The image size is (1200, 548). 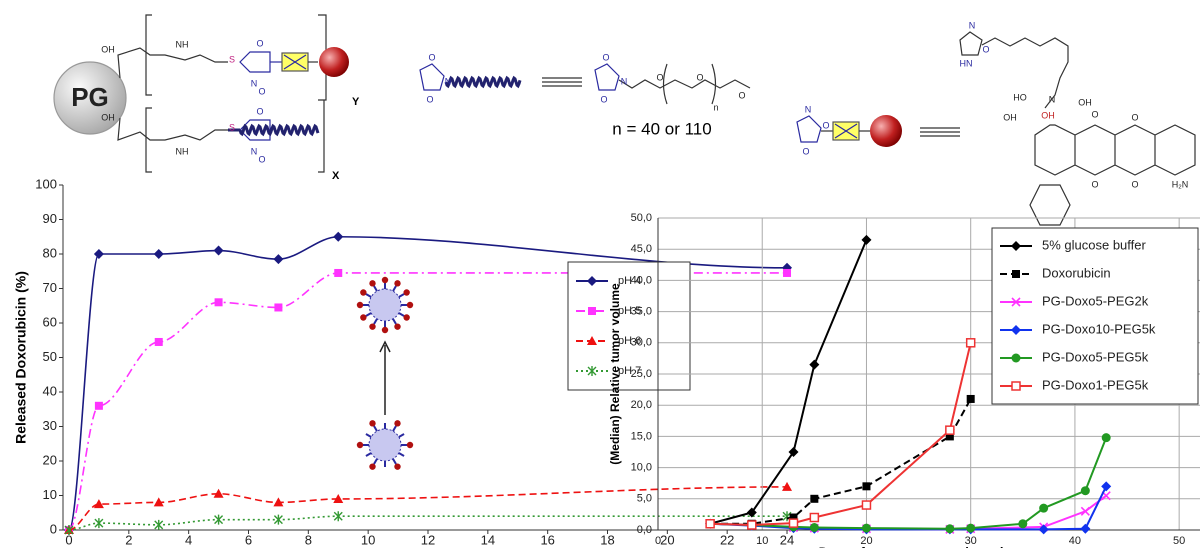 I want to click on x-tick-label: 50, so click(x=1179, y=541).